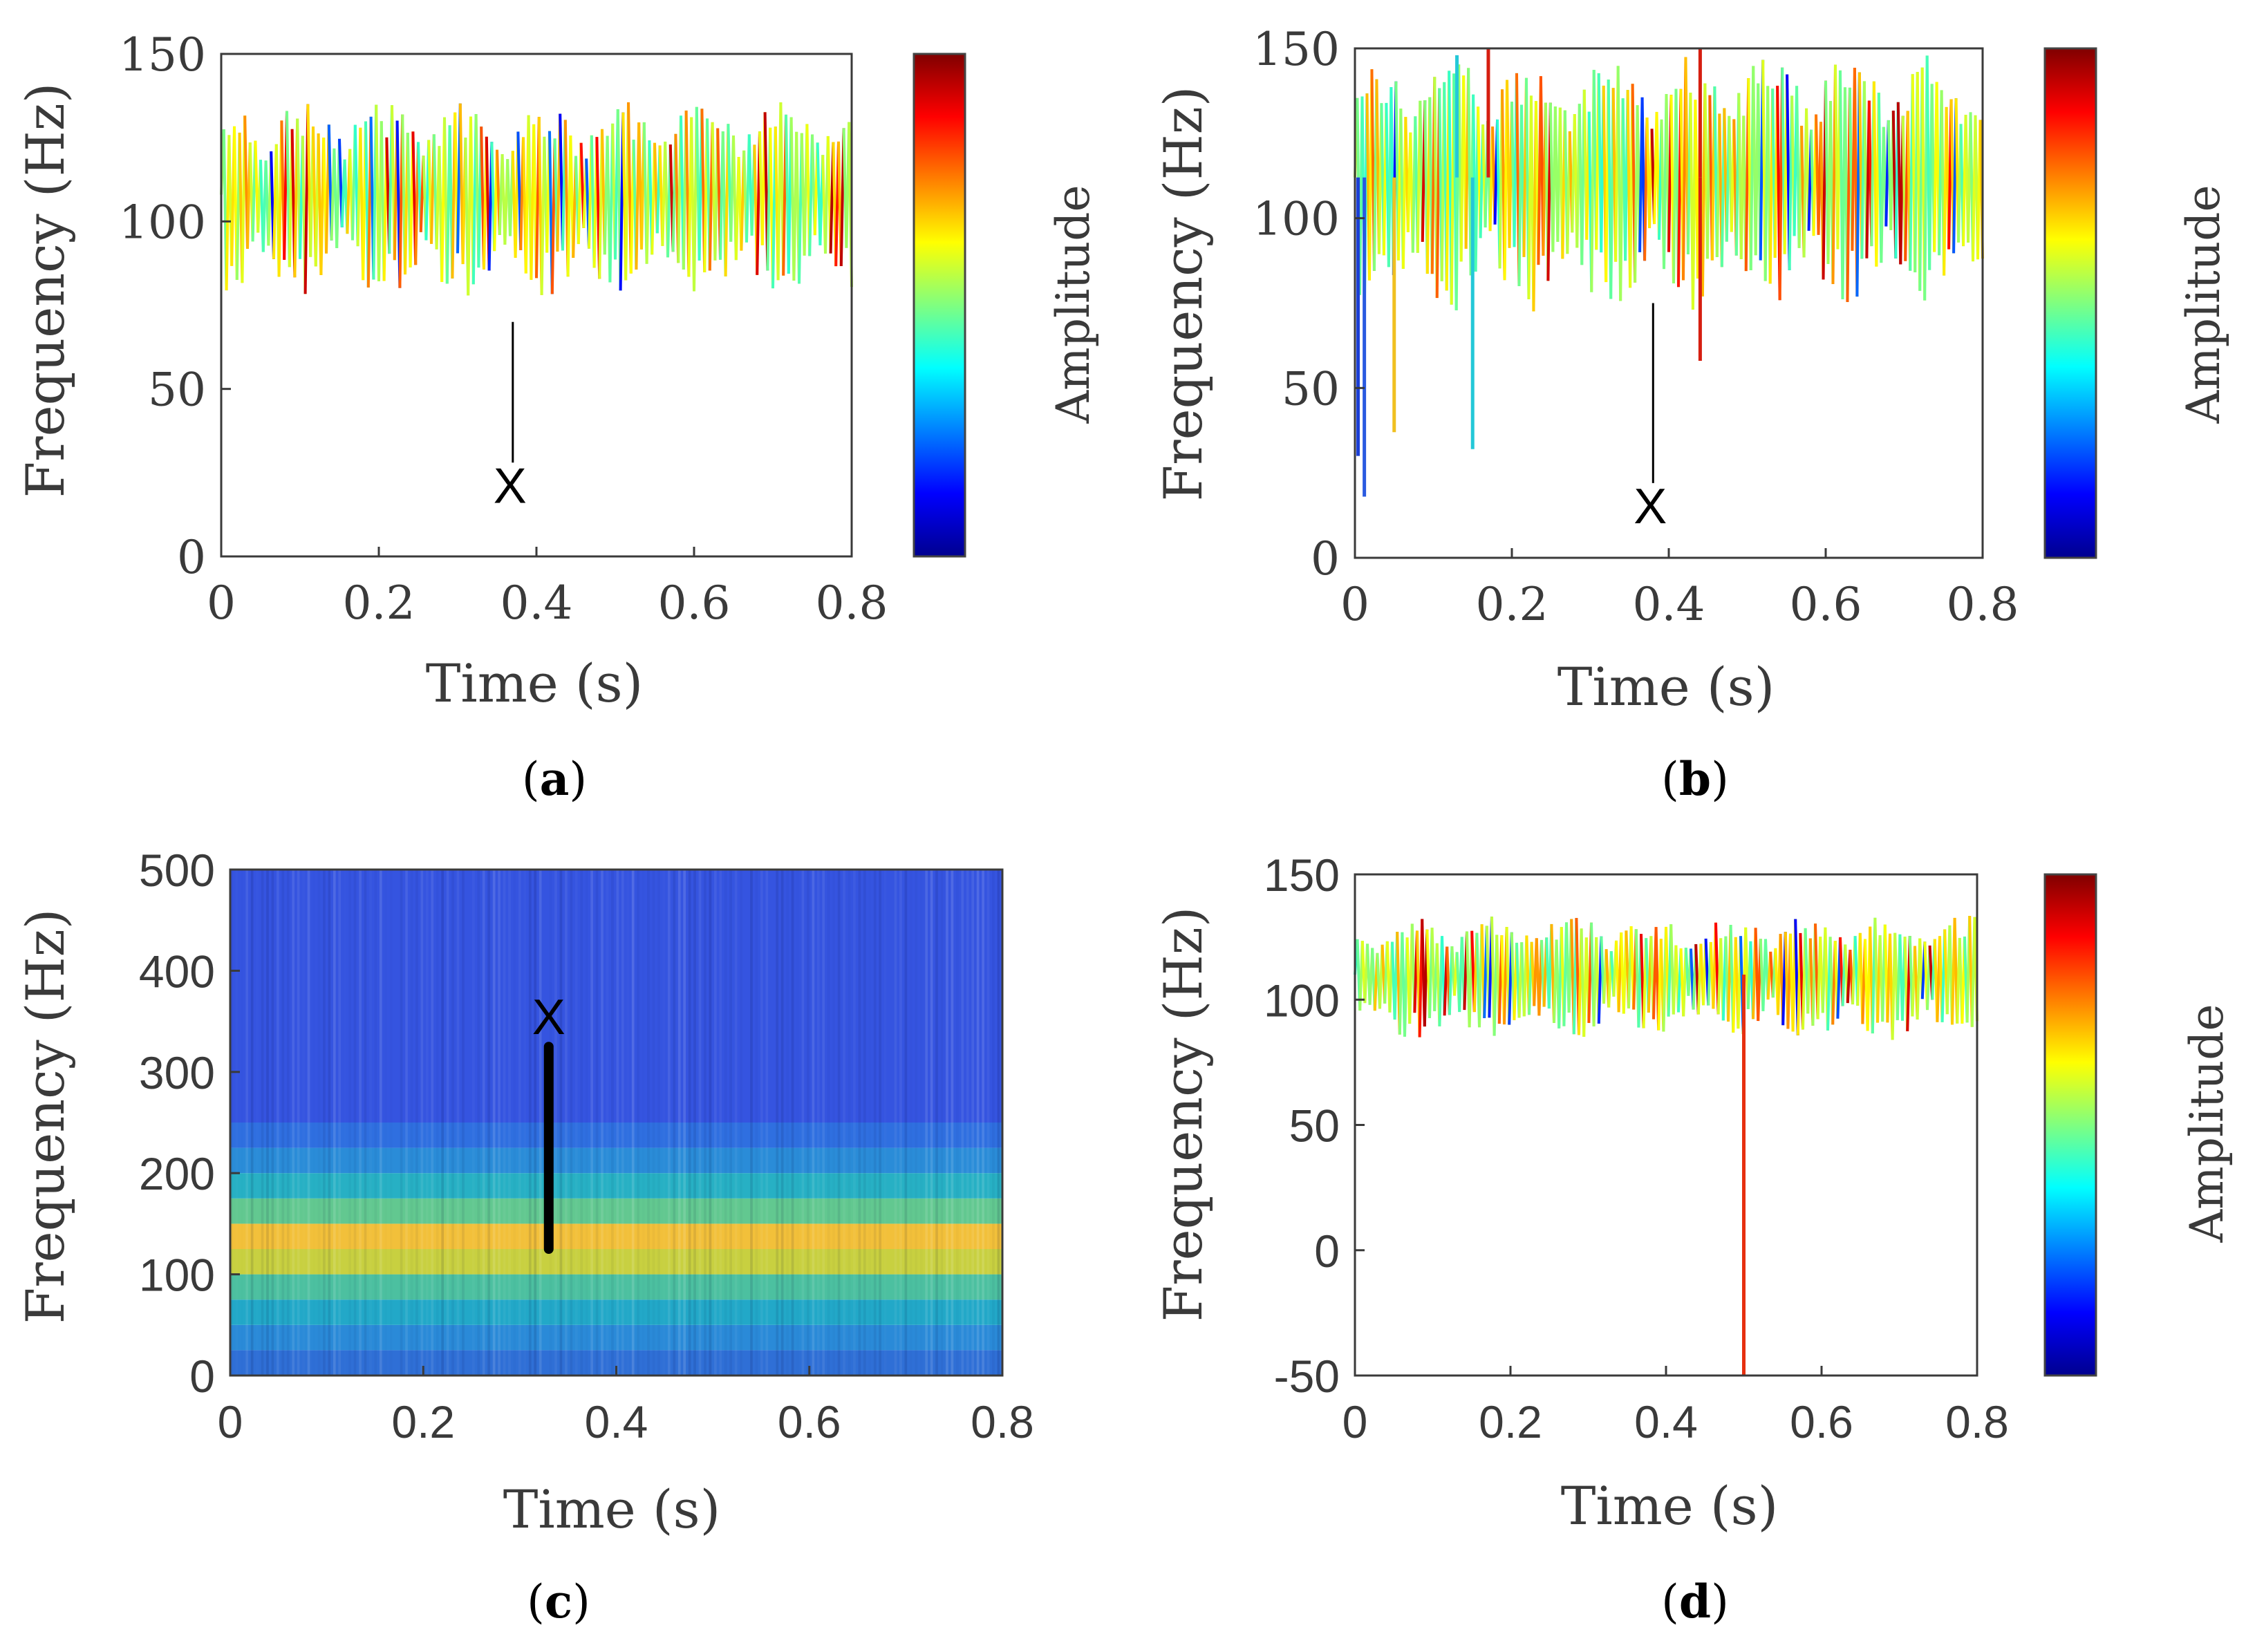 Image resolution: width=2255 pixels, height=1652 pixels. I want to click on panel-b-colorbar, so click(2070, 303).